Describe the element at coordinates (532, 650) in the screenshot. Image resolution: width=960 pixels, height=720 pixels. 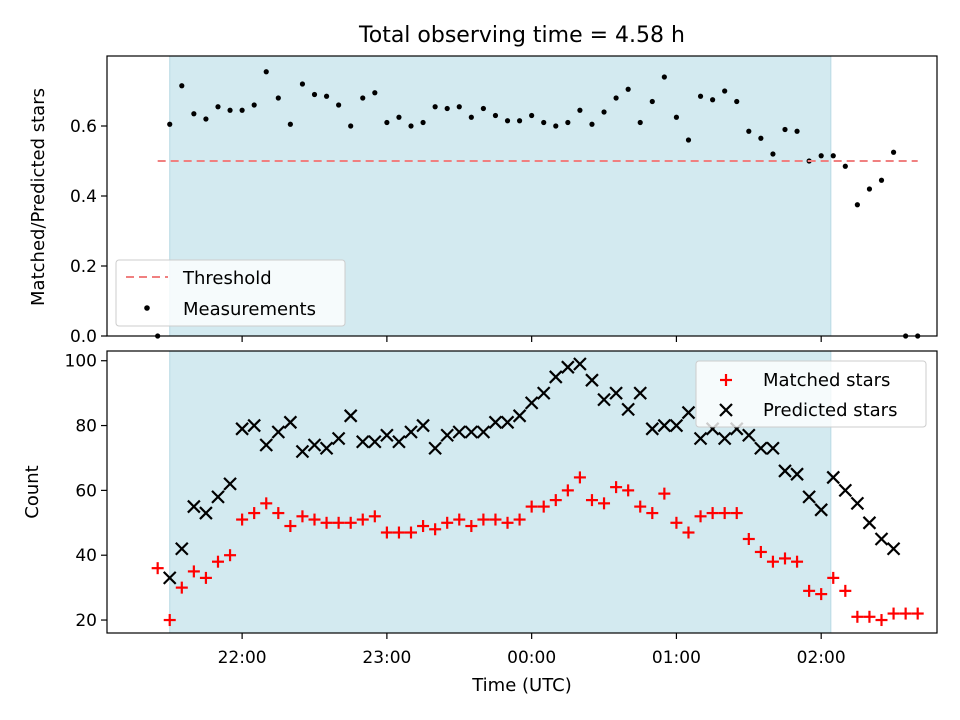
I see `counts-x-ticks: 22:00 23:00 00:00 01:00 02:00` at that location.